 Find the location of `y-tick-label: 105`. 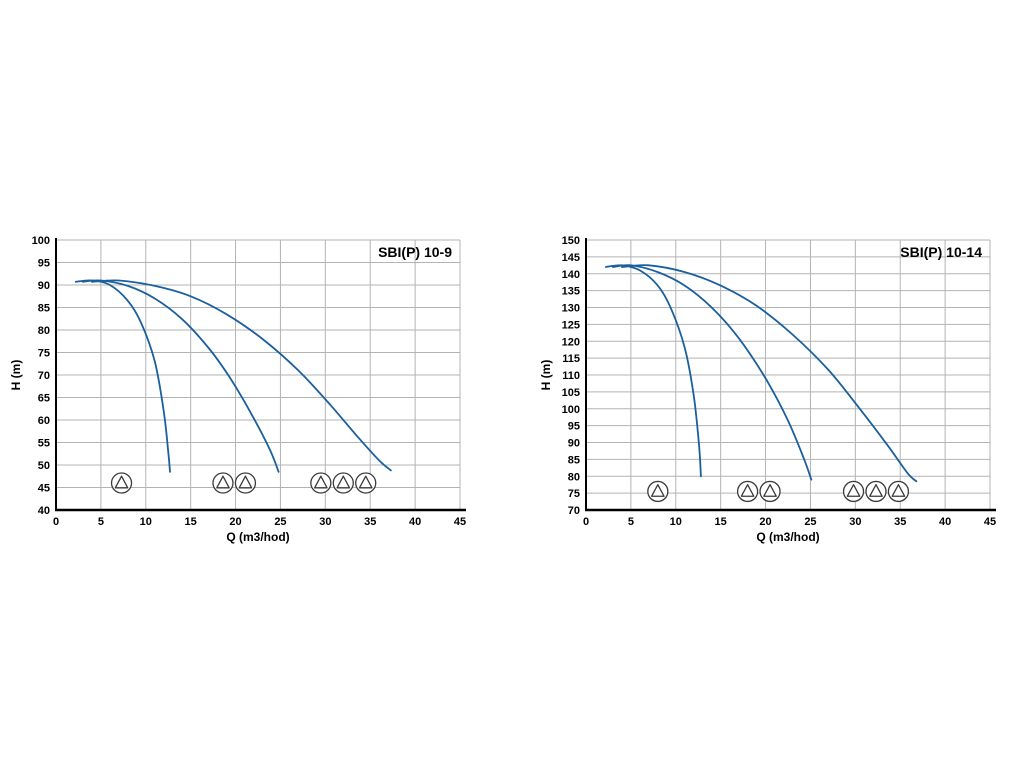

y-tick-label: 105 is located at coordinates (571, 393).